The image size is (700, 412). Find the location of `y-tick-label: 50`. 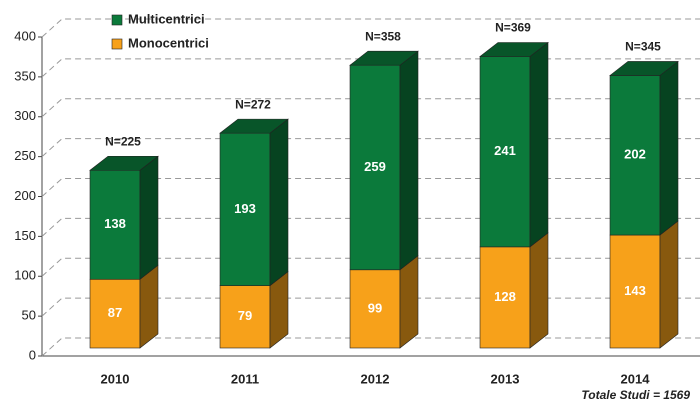

y-tick-label: 50 is located at coordinates (29, 315).